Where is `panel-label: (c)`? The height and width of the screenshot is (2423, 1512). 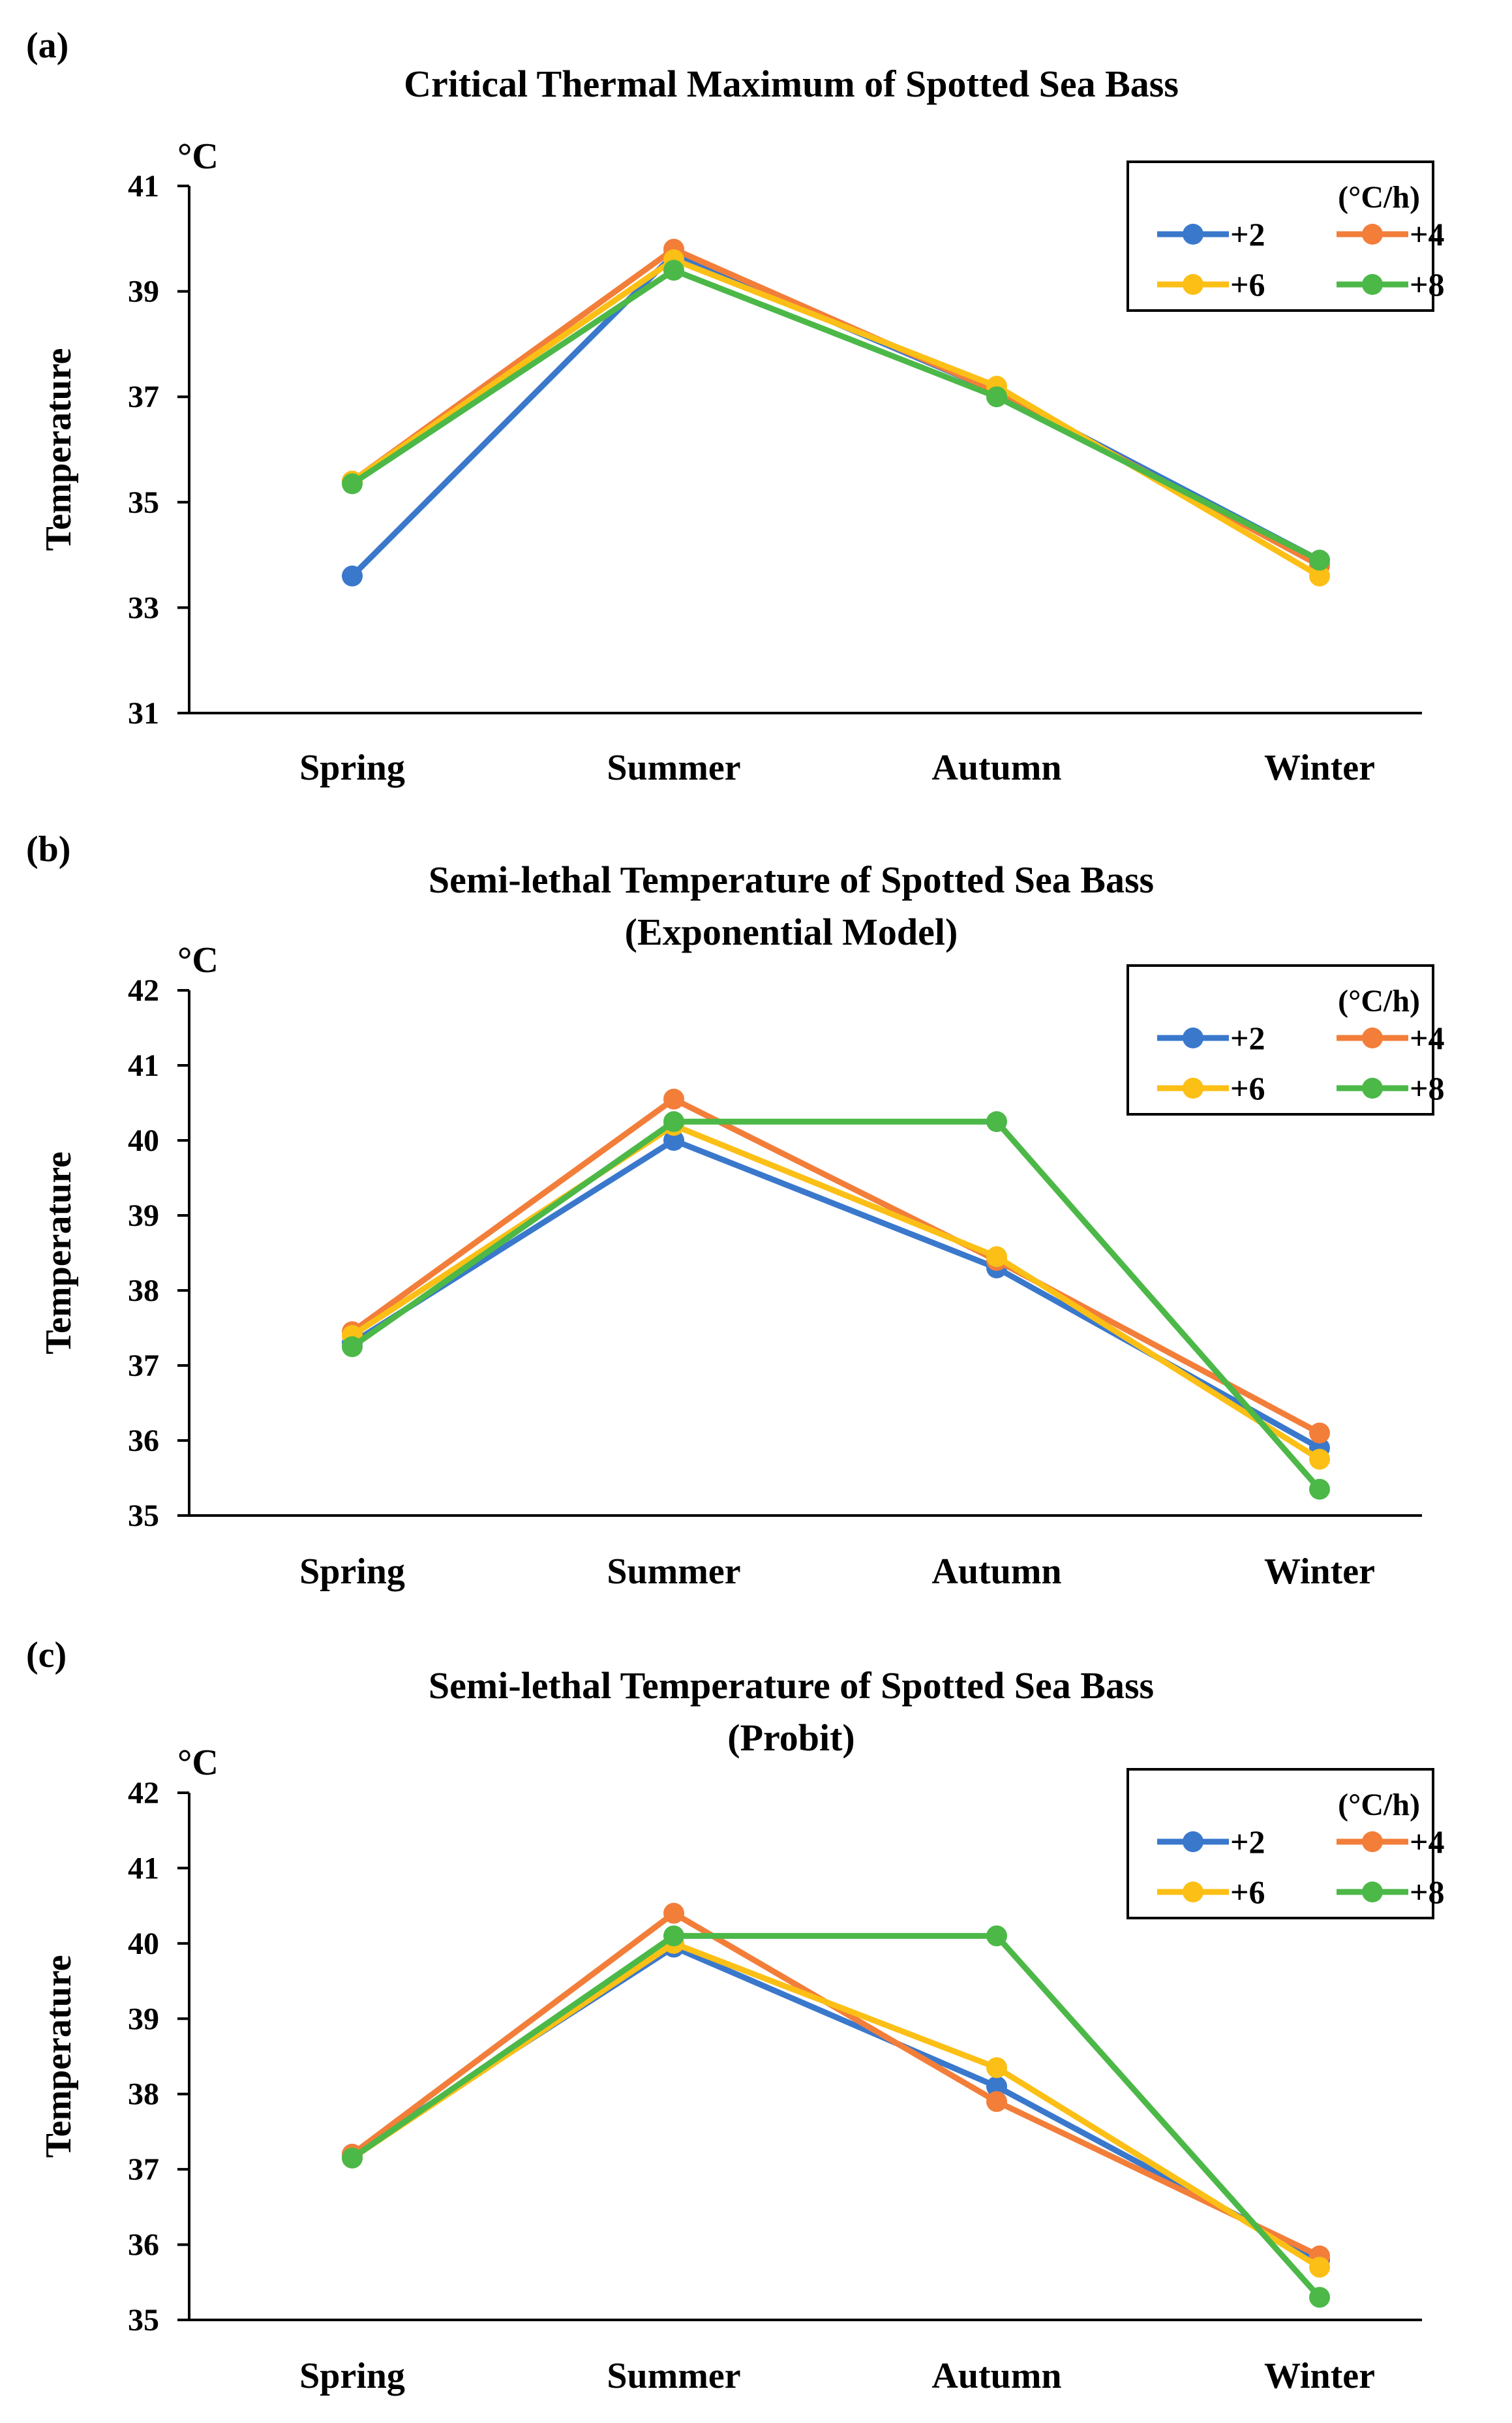
panel-label: (c) is located at coordinates (46, 1655).